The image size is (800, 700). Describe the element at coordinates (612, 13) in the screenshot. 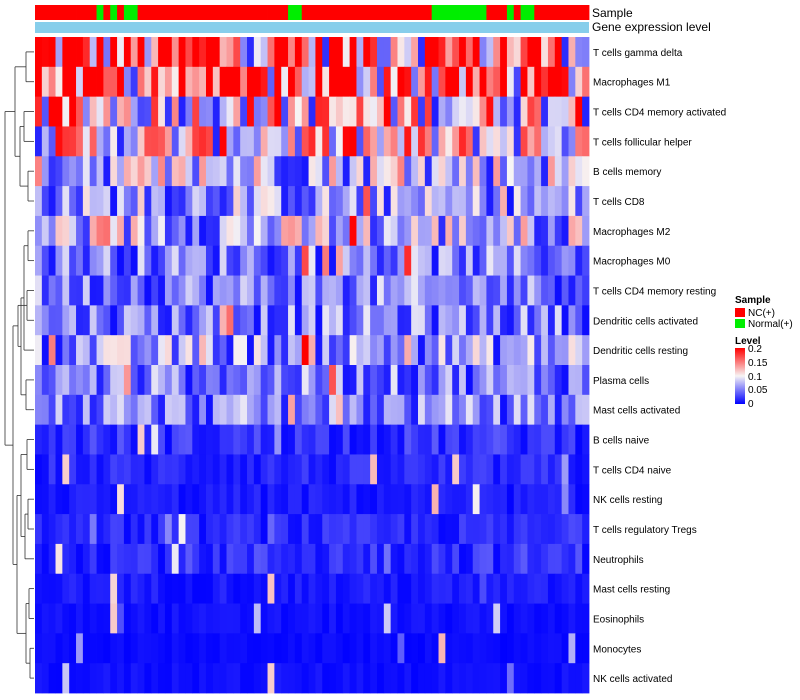

I see `sample-annotation-label: Sample` at that location.